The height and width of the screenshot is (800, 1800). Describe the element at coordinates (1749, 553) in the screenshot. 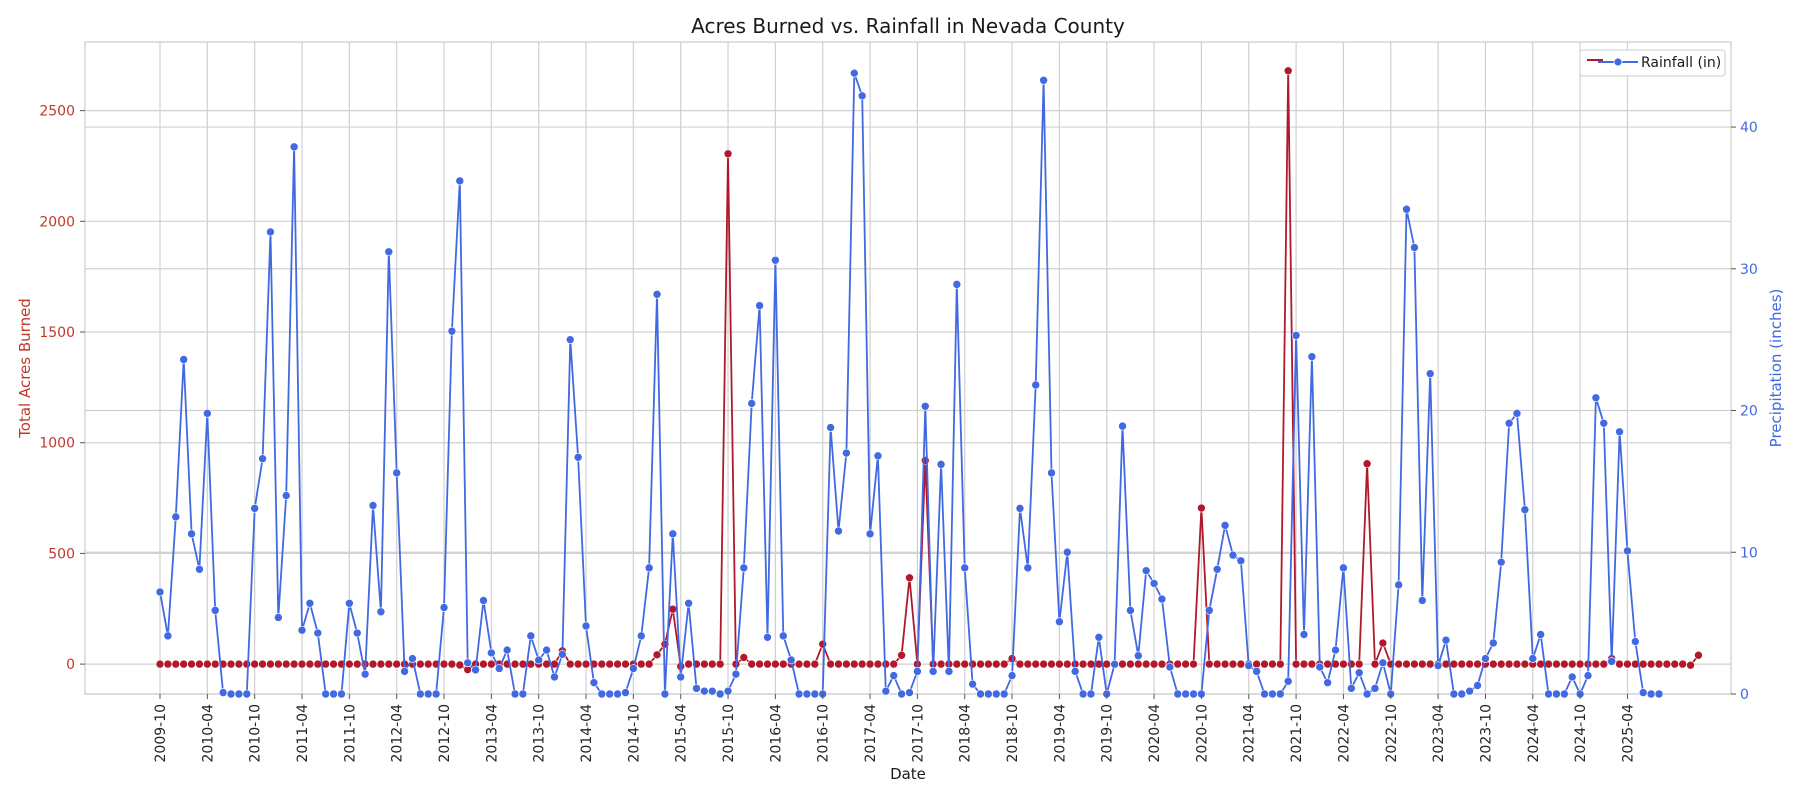

I see `right-tick-label: 10` at that location.